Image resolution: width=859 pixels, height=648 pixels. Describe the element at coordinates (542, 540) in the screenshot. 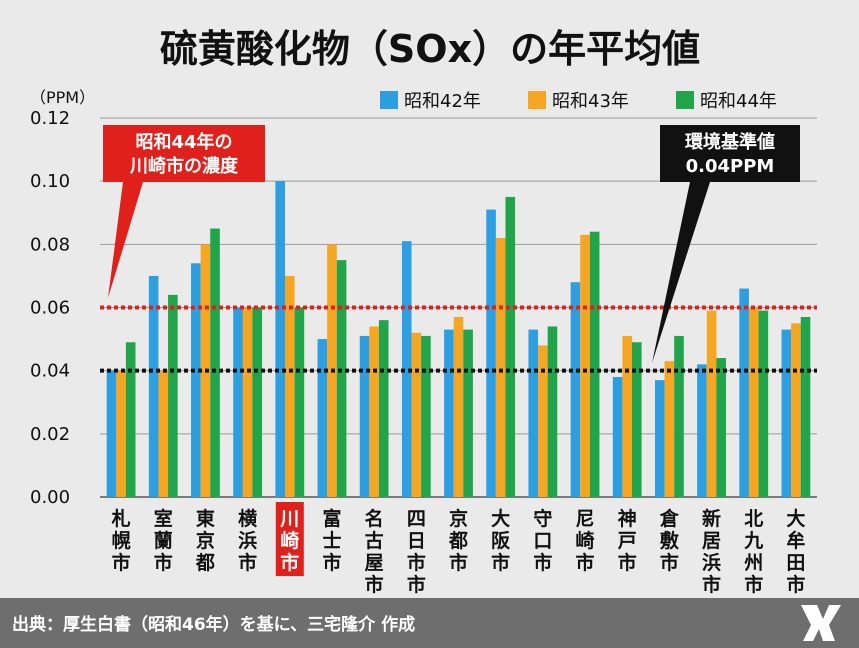

I see `category-label: 守口市` at that location.